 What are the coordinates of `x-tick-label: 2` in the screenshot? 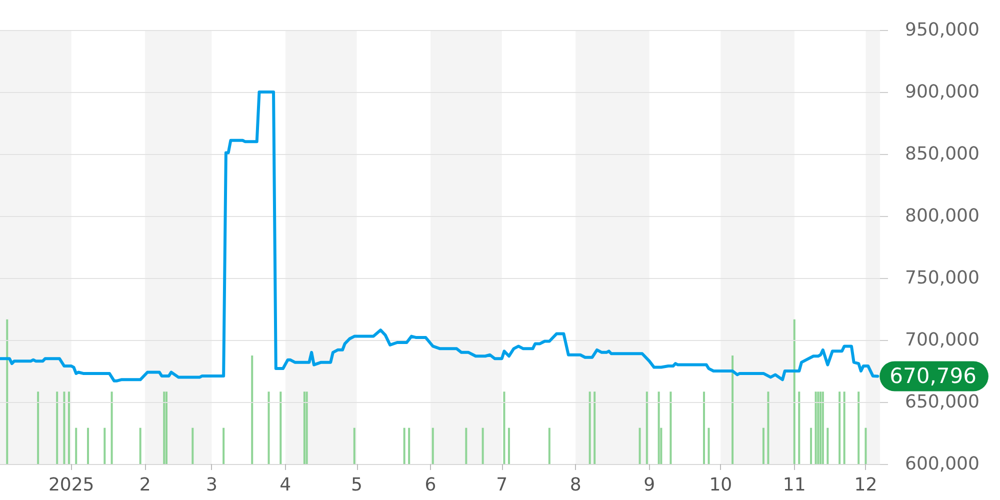 It's located at (145, 485).